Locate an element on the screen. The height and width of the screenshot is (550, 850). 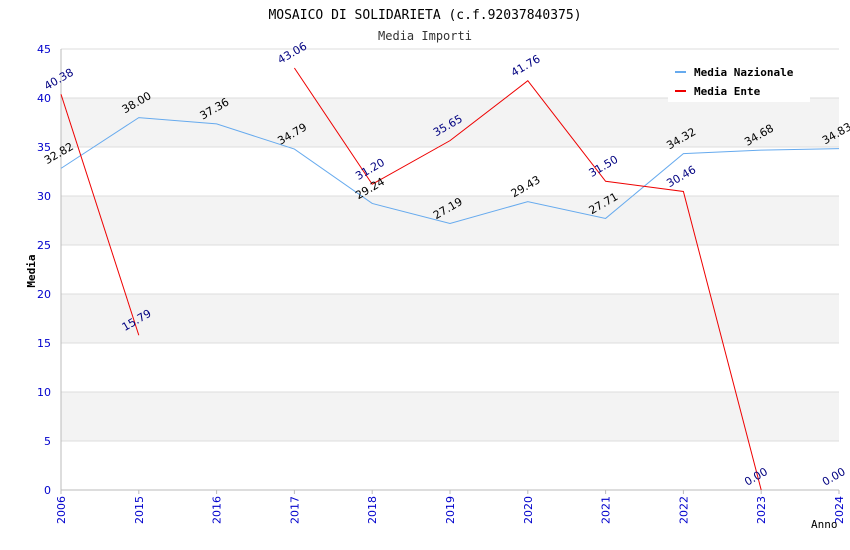
y-tick-label: 15 is located at coordinates (44, 343).